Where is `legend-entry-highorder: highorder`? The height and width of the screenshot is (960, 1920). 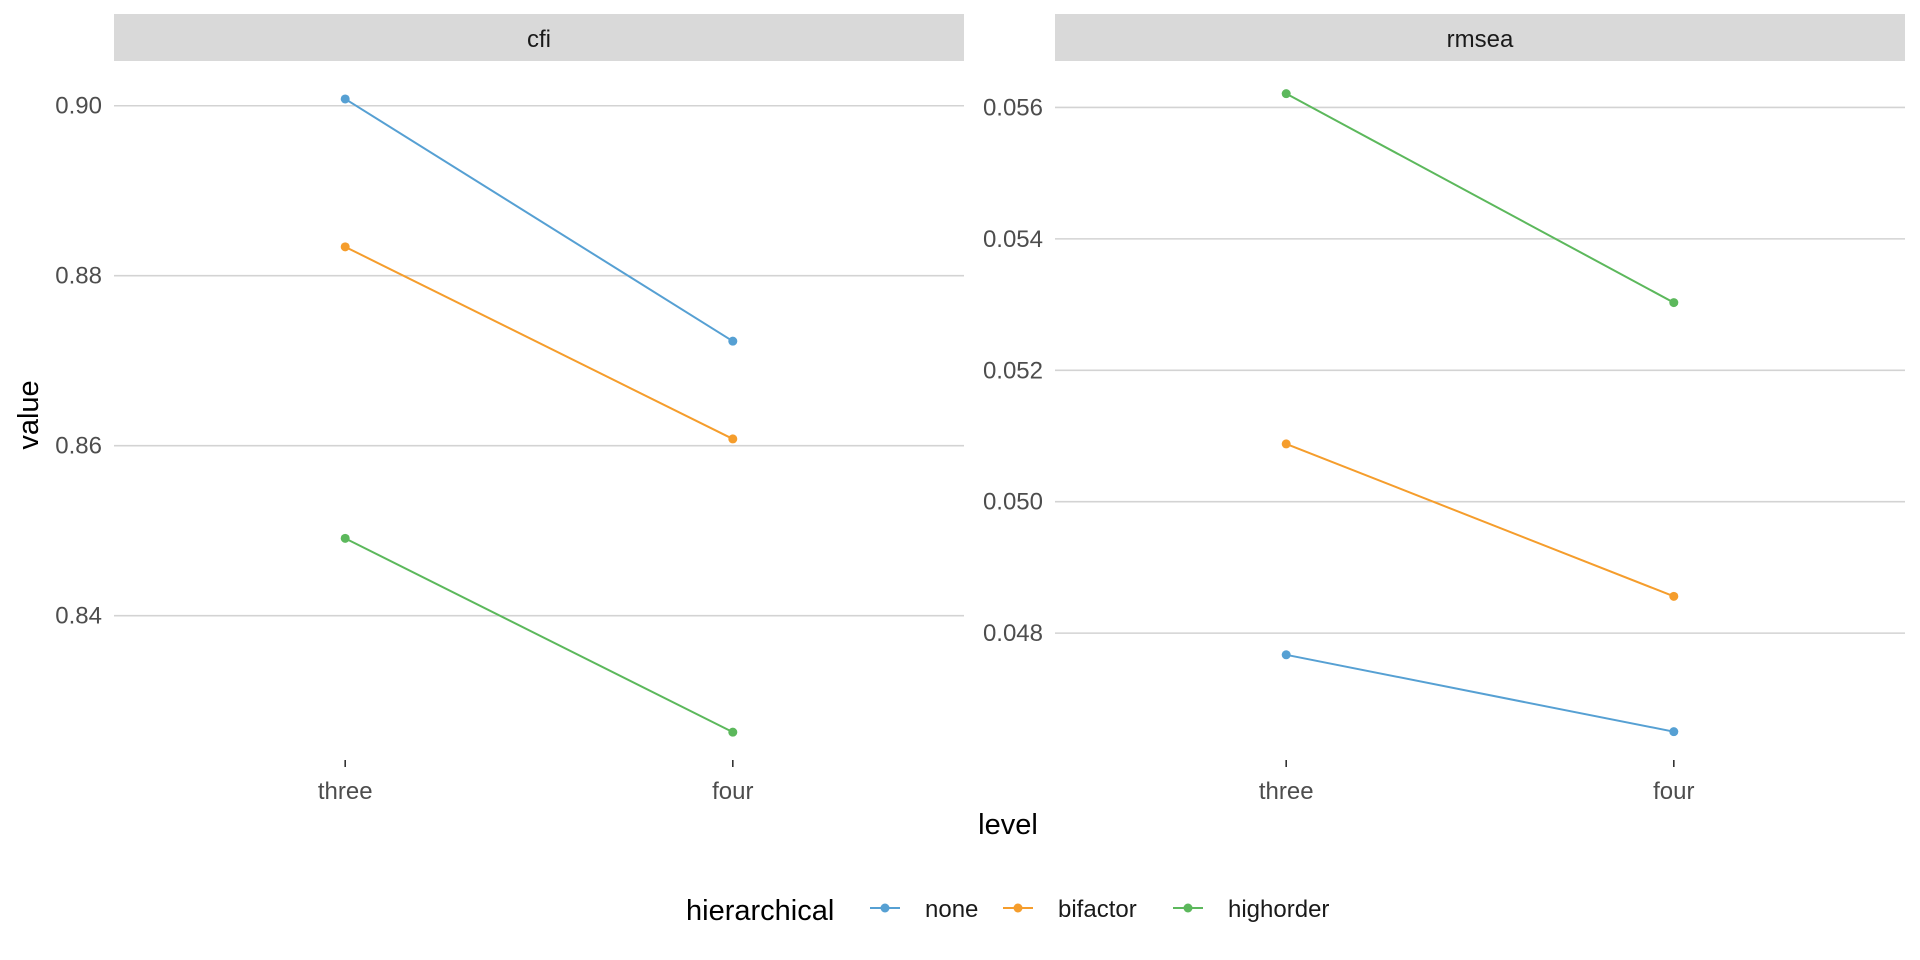
legend-entry-highorder: highorder is located at coordinates (1251, 909).